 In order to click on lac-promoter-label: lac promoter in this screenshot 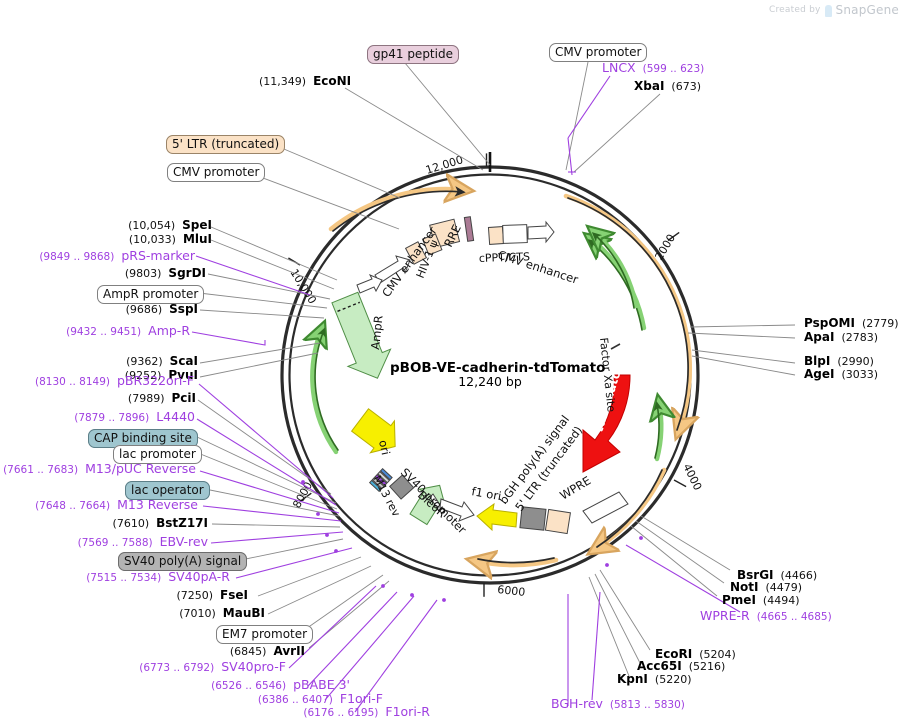, I will do `click(157, 454)`.